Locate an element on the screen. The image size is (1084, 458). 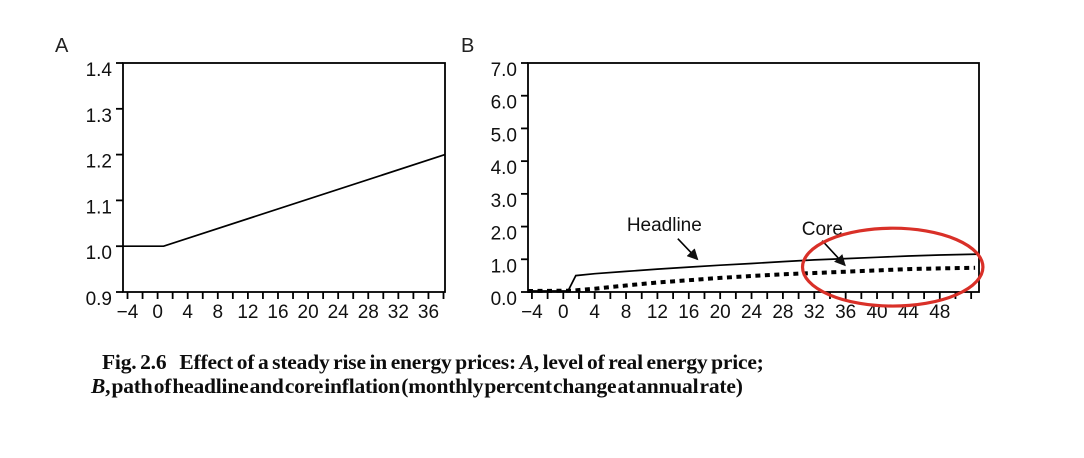
caption-text: , level of real energy price; is located at coordinates (648, 362).